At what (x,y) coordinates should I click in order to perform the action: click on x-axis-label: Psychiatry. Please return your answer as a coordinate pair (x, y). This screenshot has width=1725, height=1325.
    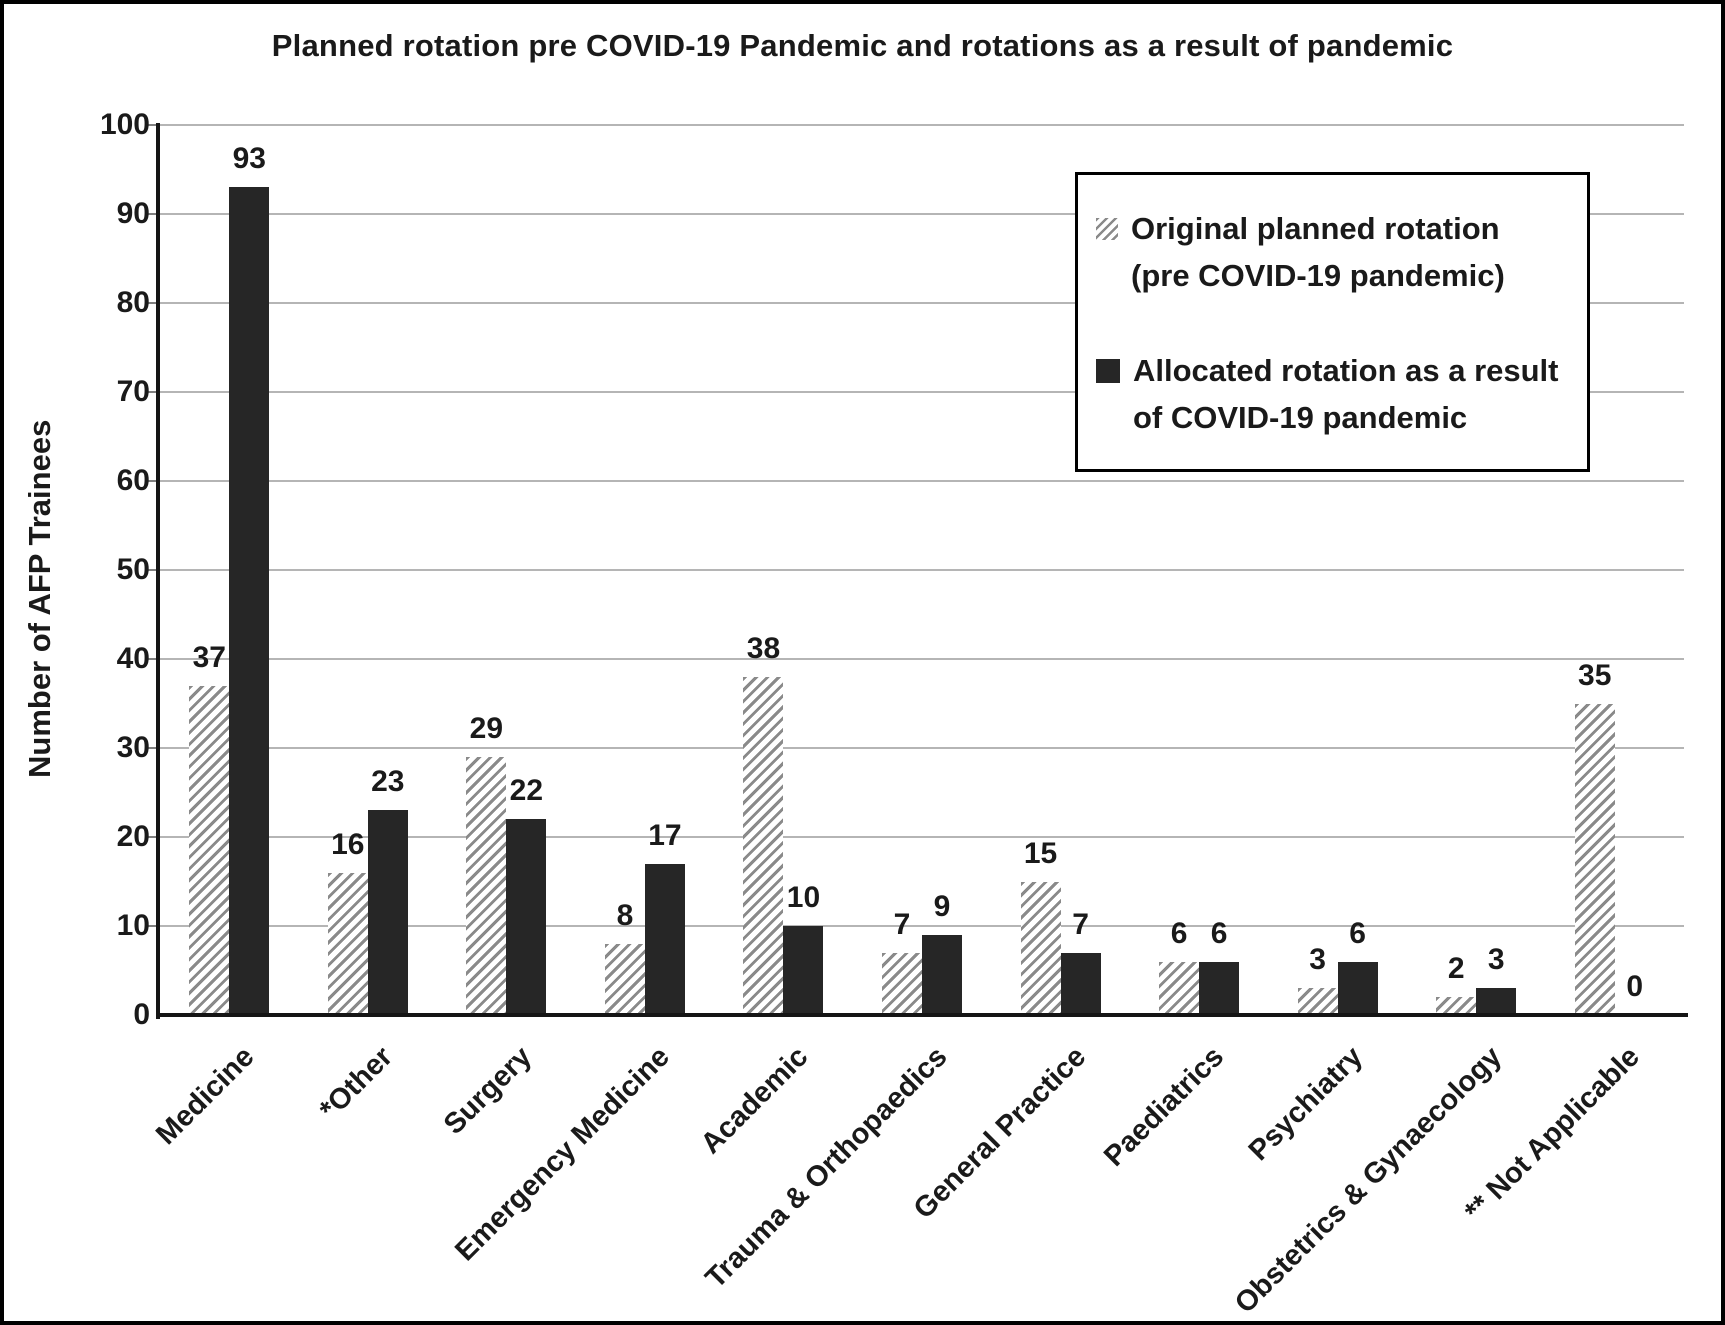
    Looking at the image, I should click on (1305, 1104).